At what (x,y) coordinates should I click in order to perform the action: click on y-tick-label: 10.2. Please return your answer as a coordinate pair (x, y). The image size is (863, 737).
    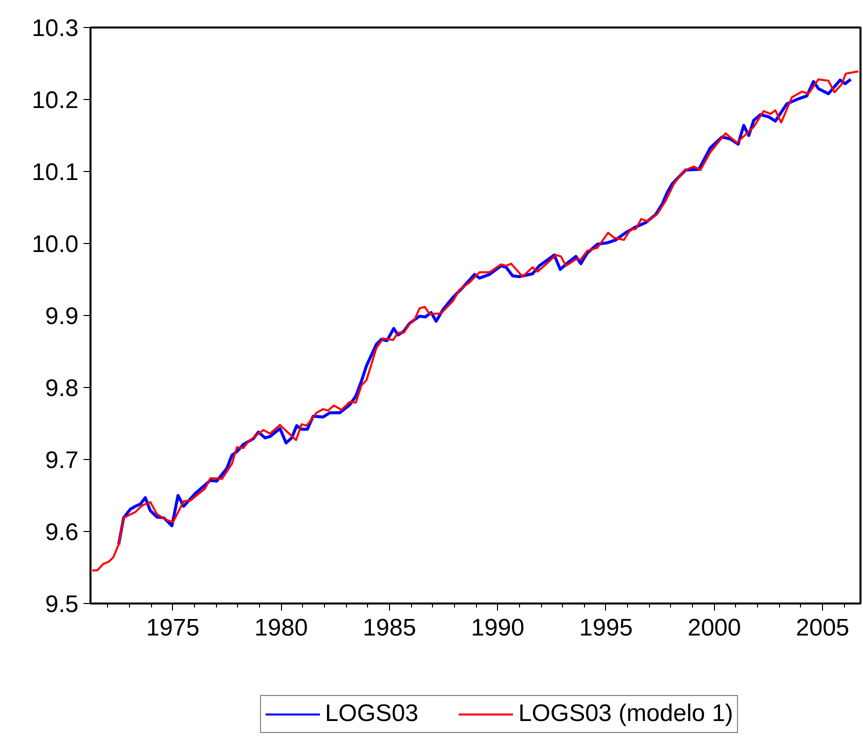
    Looking at the image, I should click on (55, 100).